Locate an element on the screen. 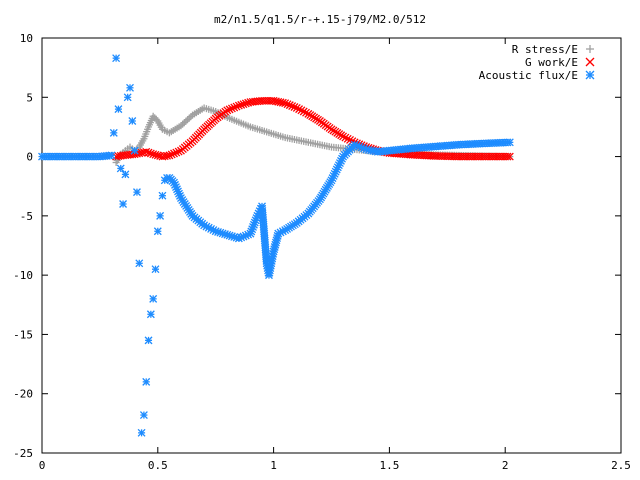 This screenshot has height=480, width=640. chart-title: m2/n1.5/q1.5/r-+.15-j79/M2.0/512 is located at coordinates (320, 19).